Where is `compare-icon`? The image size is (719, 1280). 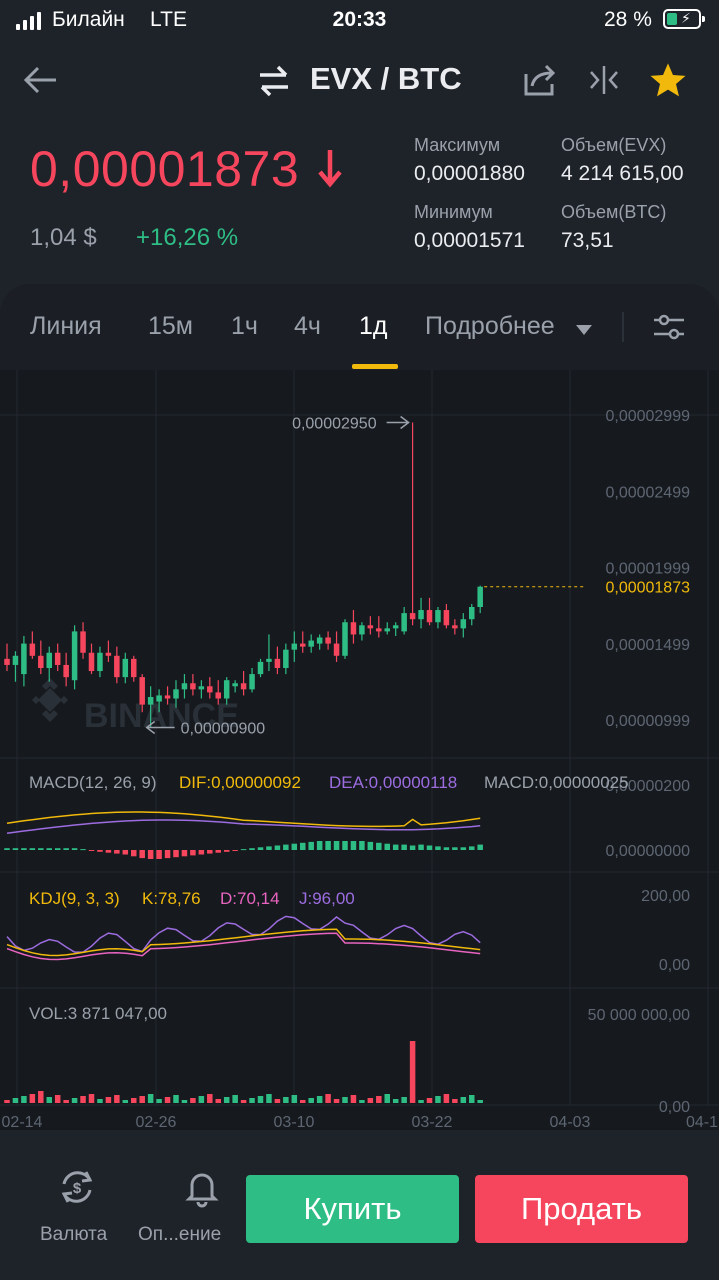
compare-icon is located at coordinates (604, 80).